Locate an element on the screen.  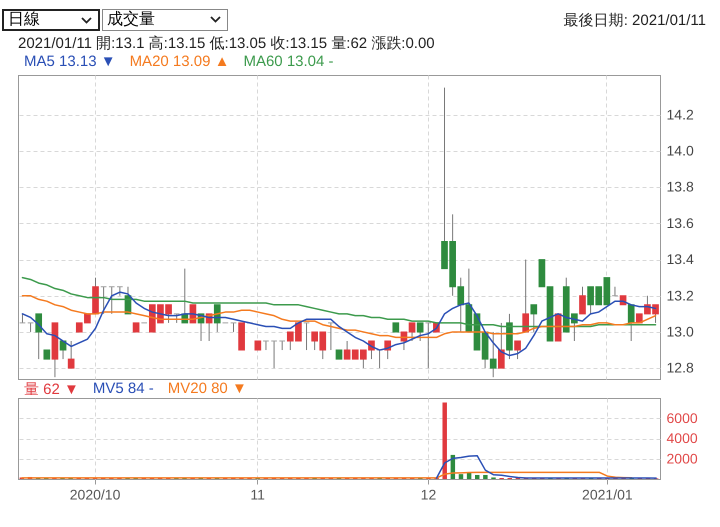
text: MA20 13.09 ▲ is located at coordinates (180, 61).